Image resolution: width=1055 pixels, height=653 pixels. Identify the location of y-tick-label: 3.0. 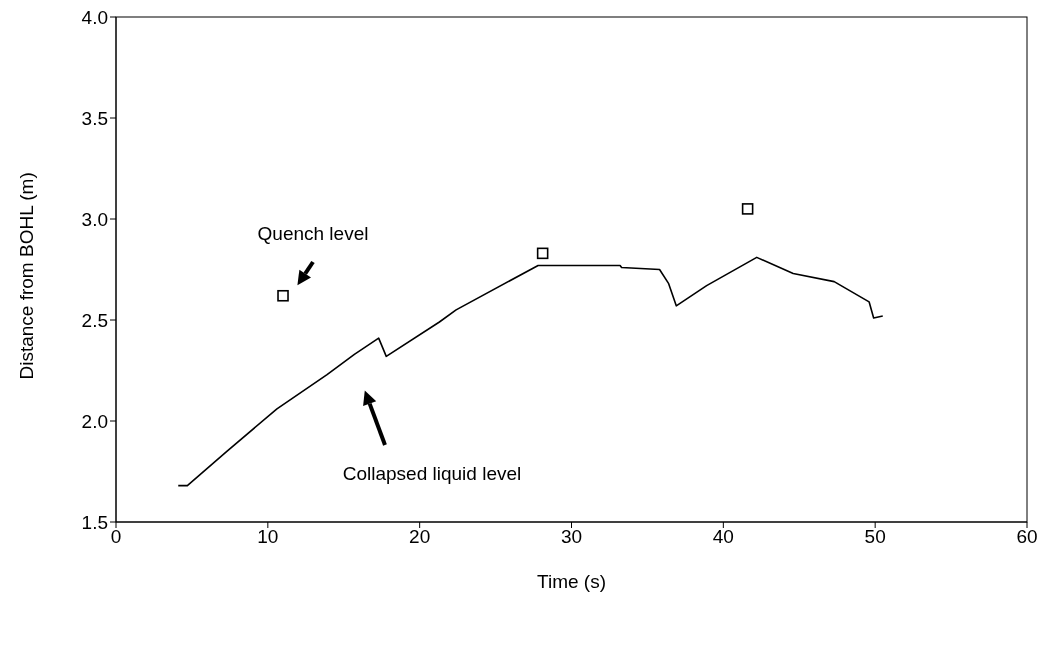
(94, 219).